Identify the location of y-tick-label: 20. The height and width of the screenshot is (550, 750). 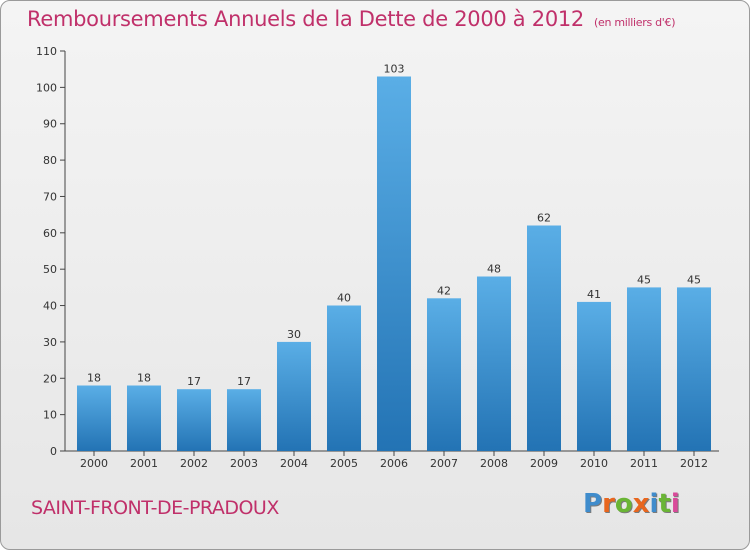
(50, 378).